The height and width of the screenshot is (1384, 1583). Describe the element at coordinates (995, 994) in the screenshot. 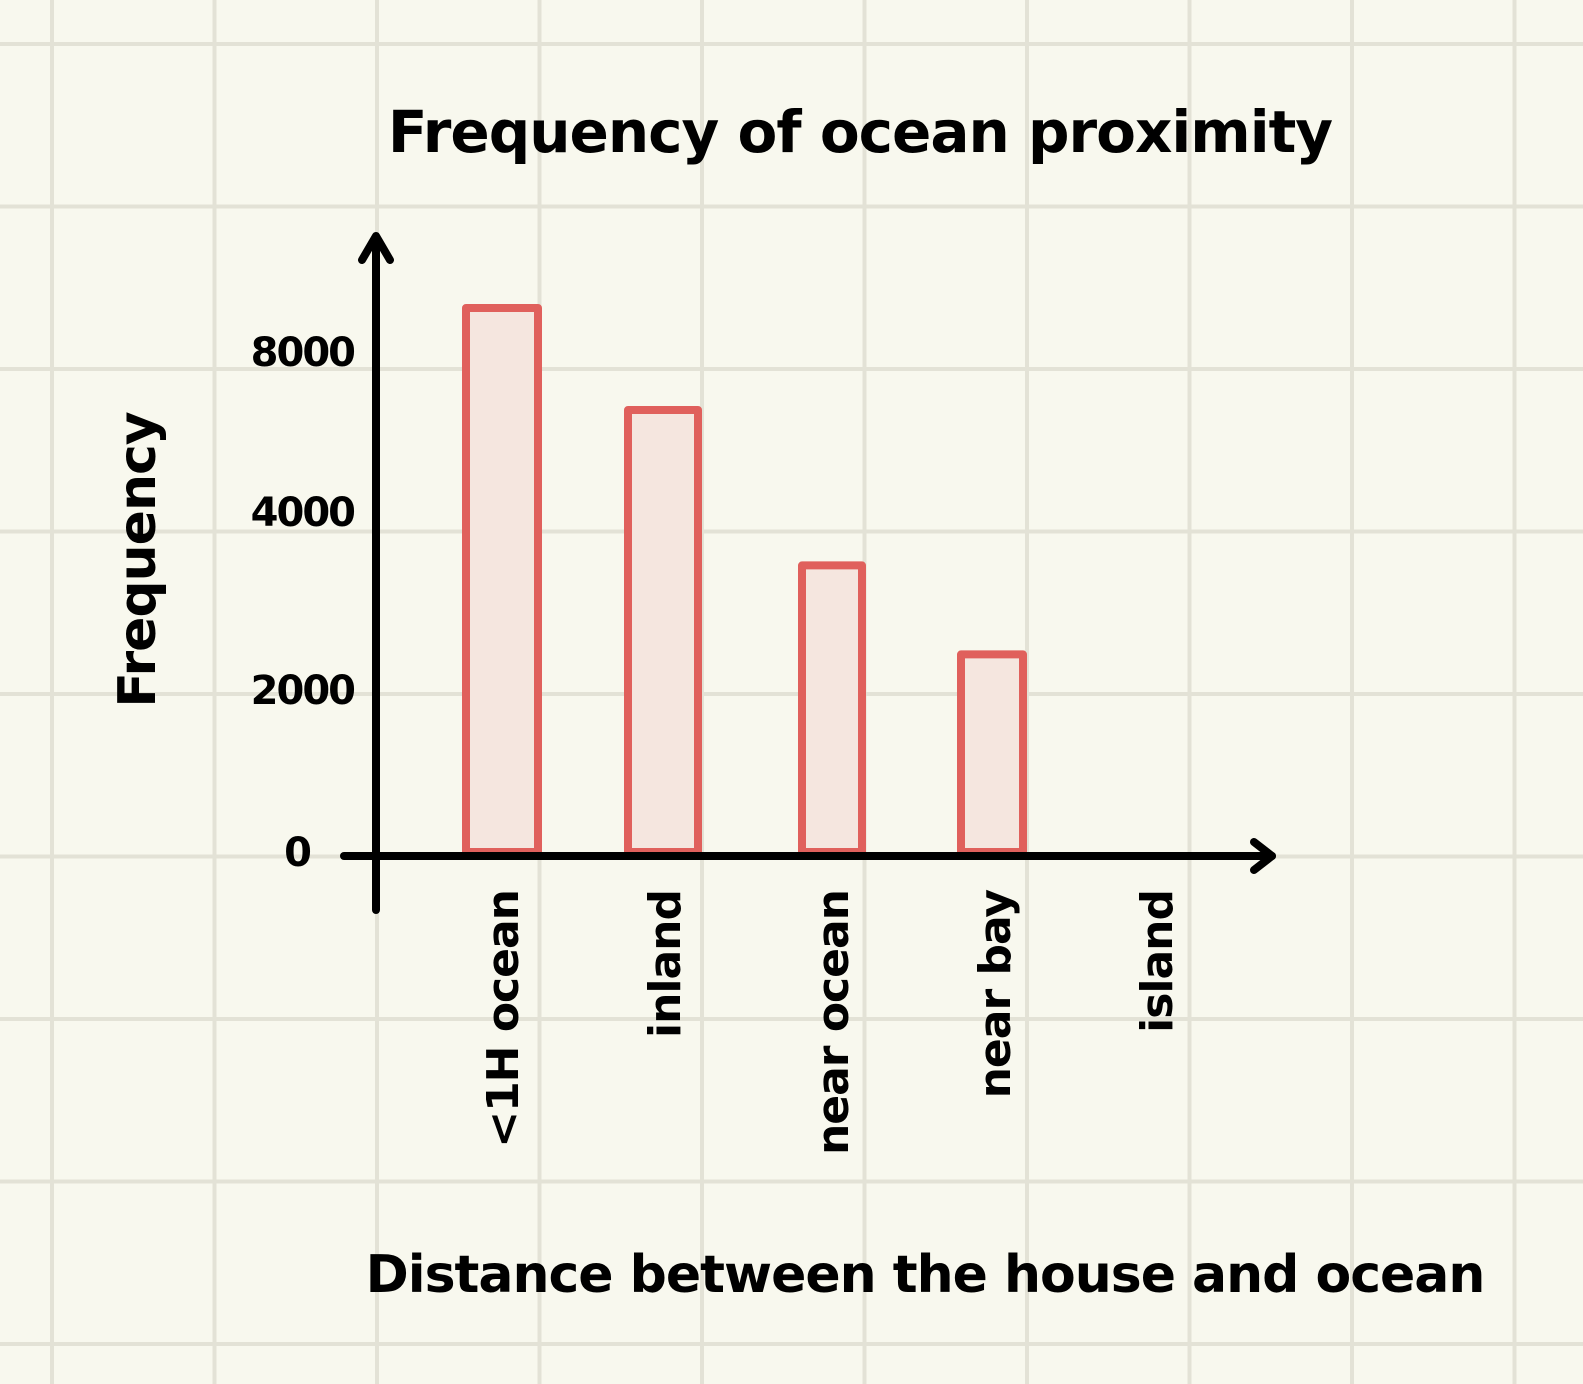

I see `x-tick-label: near bay` at that location.